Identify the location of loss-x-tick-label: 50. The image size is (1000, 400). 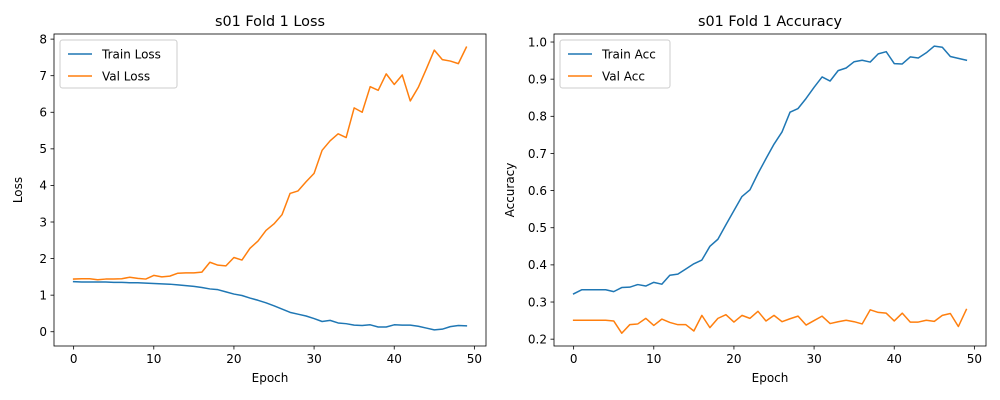
(474, 359).